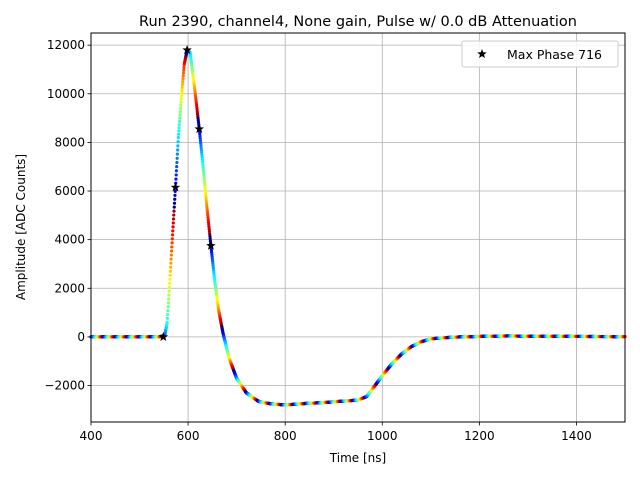 Image resolution: width=640 pixels, height=485 pixels. Describe the element at coordinates (69, 288) in the screenshot. I see `y-tick-label: 2000` at that location.